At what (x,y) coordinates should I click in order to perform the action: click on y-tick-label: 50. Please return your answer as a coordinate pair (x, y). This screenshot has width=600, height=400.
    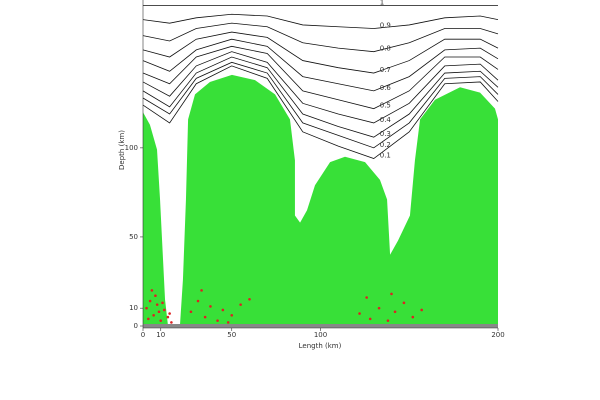
    Looking at the image, I should click on (133, 237).